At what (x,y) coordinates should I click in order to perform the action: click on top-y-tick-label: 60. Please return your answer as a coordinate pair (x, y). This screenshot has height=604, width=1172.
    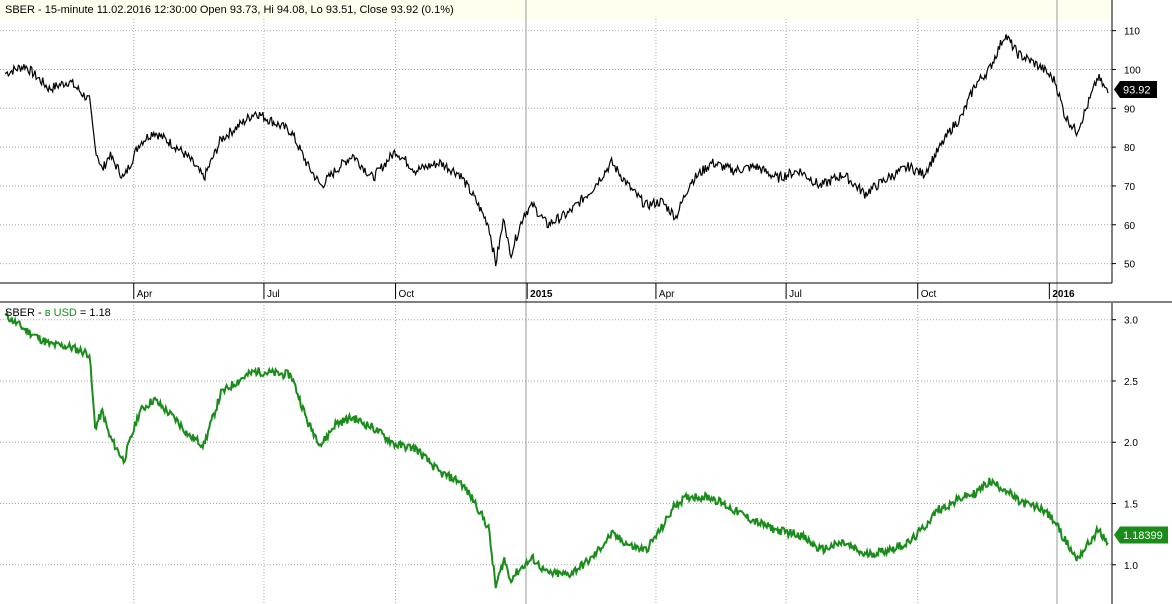
    Looking at the image, I should click on (1130, 226).